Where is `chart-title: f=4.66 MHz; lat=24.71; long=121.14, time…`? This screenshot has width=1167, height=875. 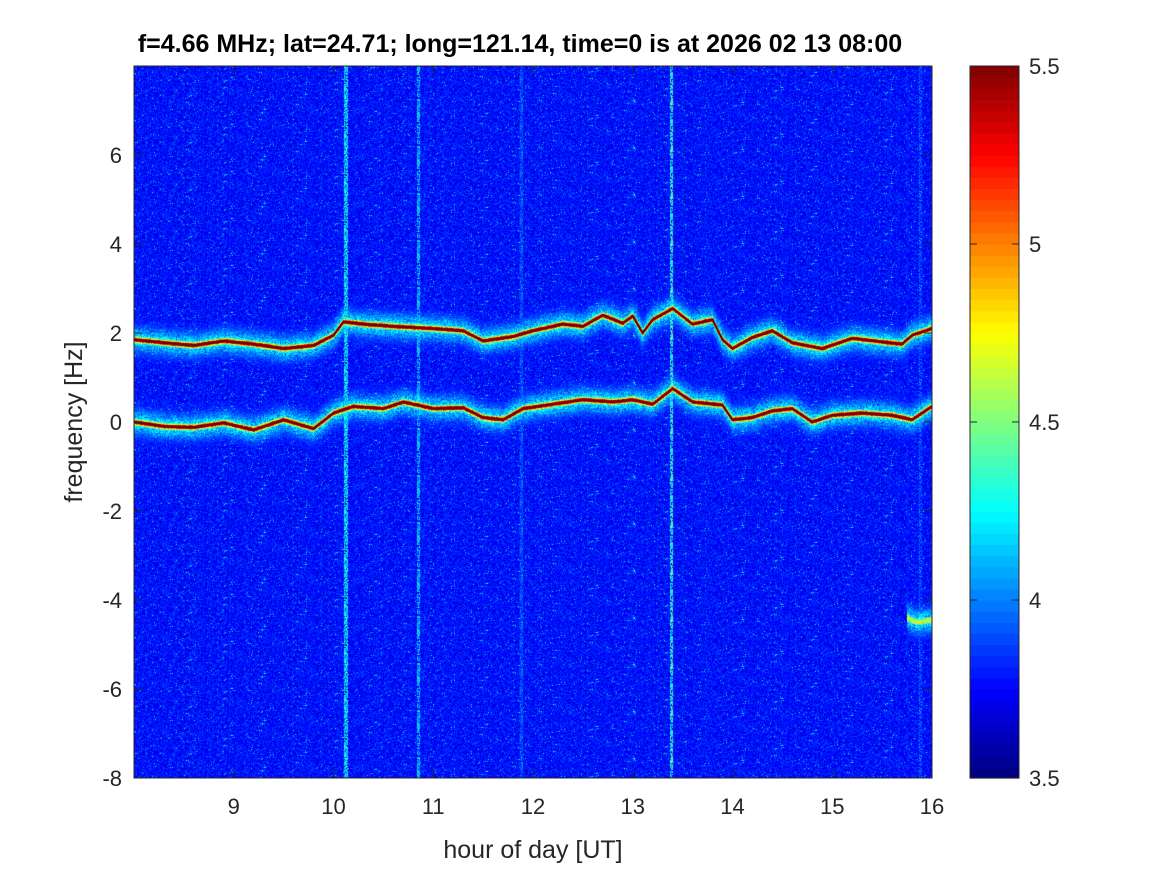 chart-title: f=4.66 MHz; lat=24.71; long=121.14, time… is located at coordinates (520, 44).